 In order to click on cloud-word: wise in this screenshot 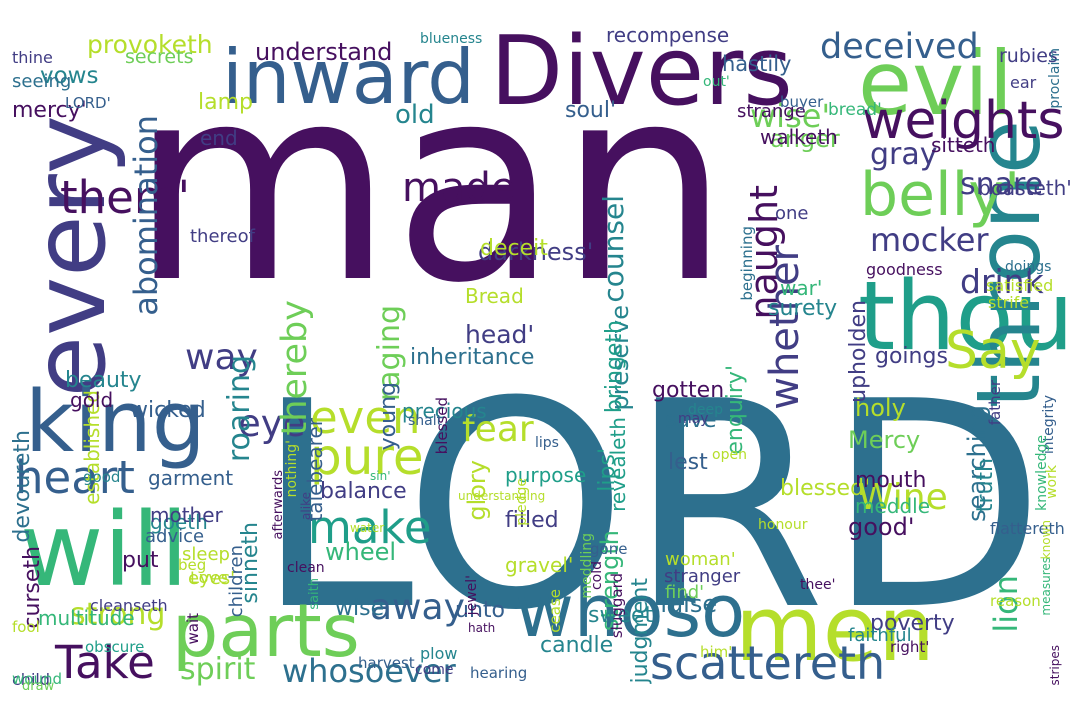, I will do `click(360, 608)`.